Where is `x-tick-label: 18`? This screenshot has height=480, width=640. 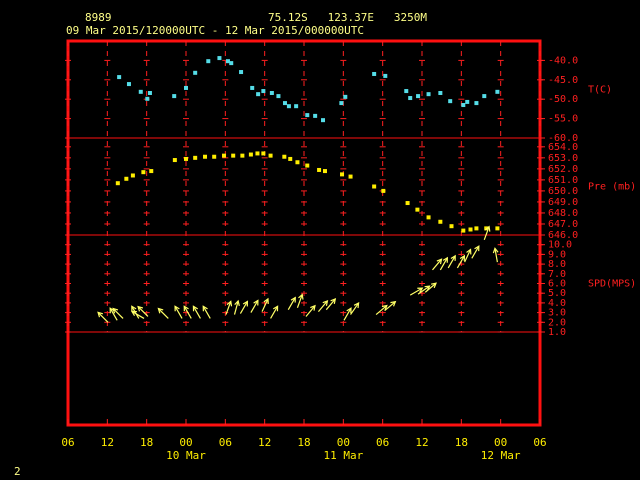
x-tick-label: 18 is located at coordinates (303, 442).